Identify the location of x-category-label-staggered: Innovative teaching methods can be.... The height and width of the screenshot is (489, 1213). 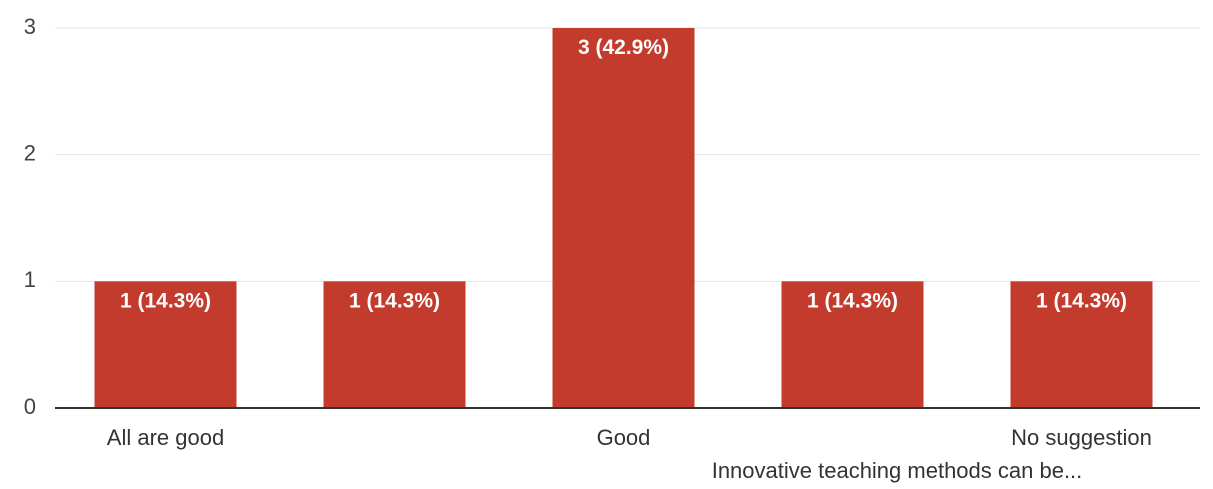
(897, 470).